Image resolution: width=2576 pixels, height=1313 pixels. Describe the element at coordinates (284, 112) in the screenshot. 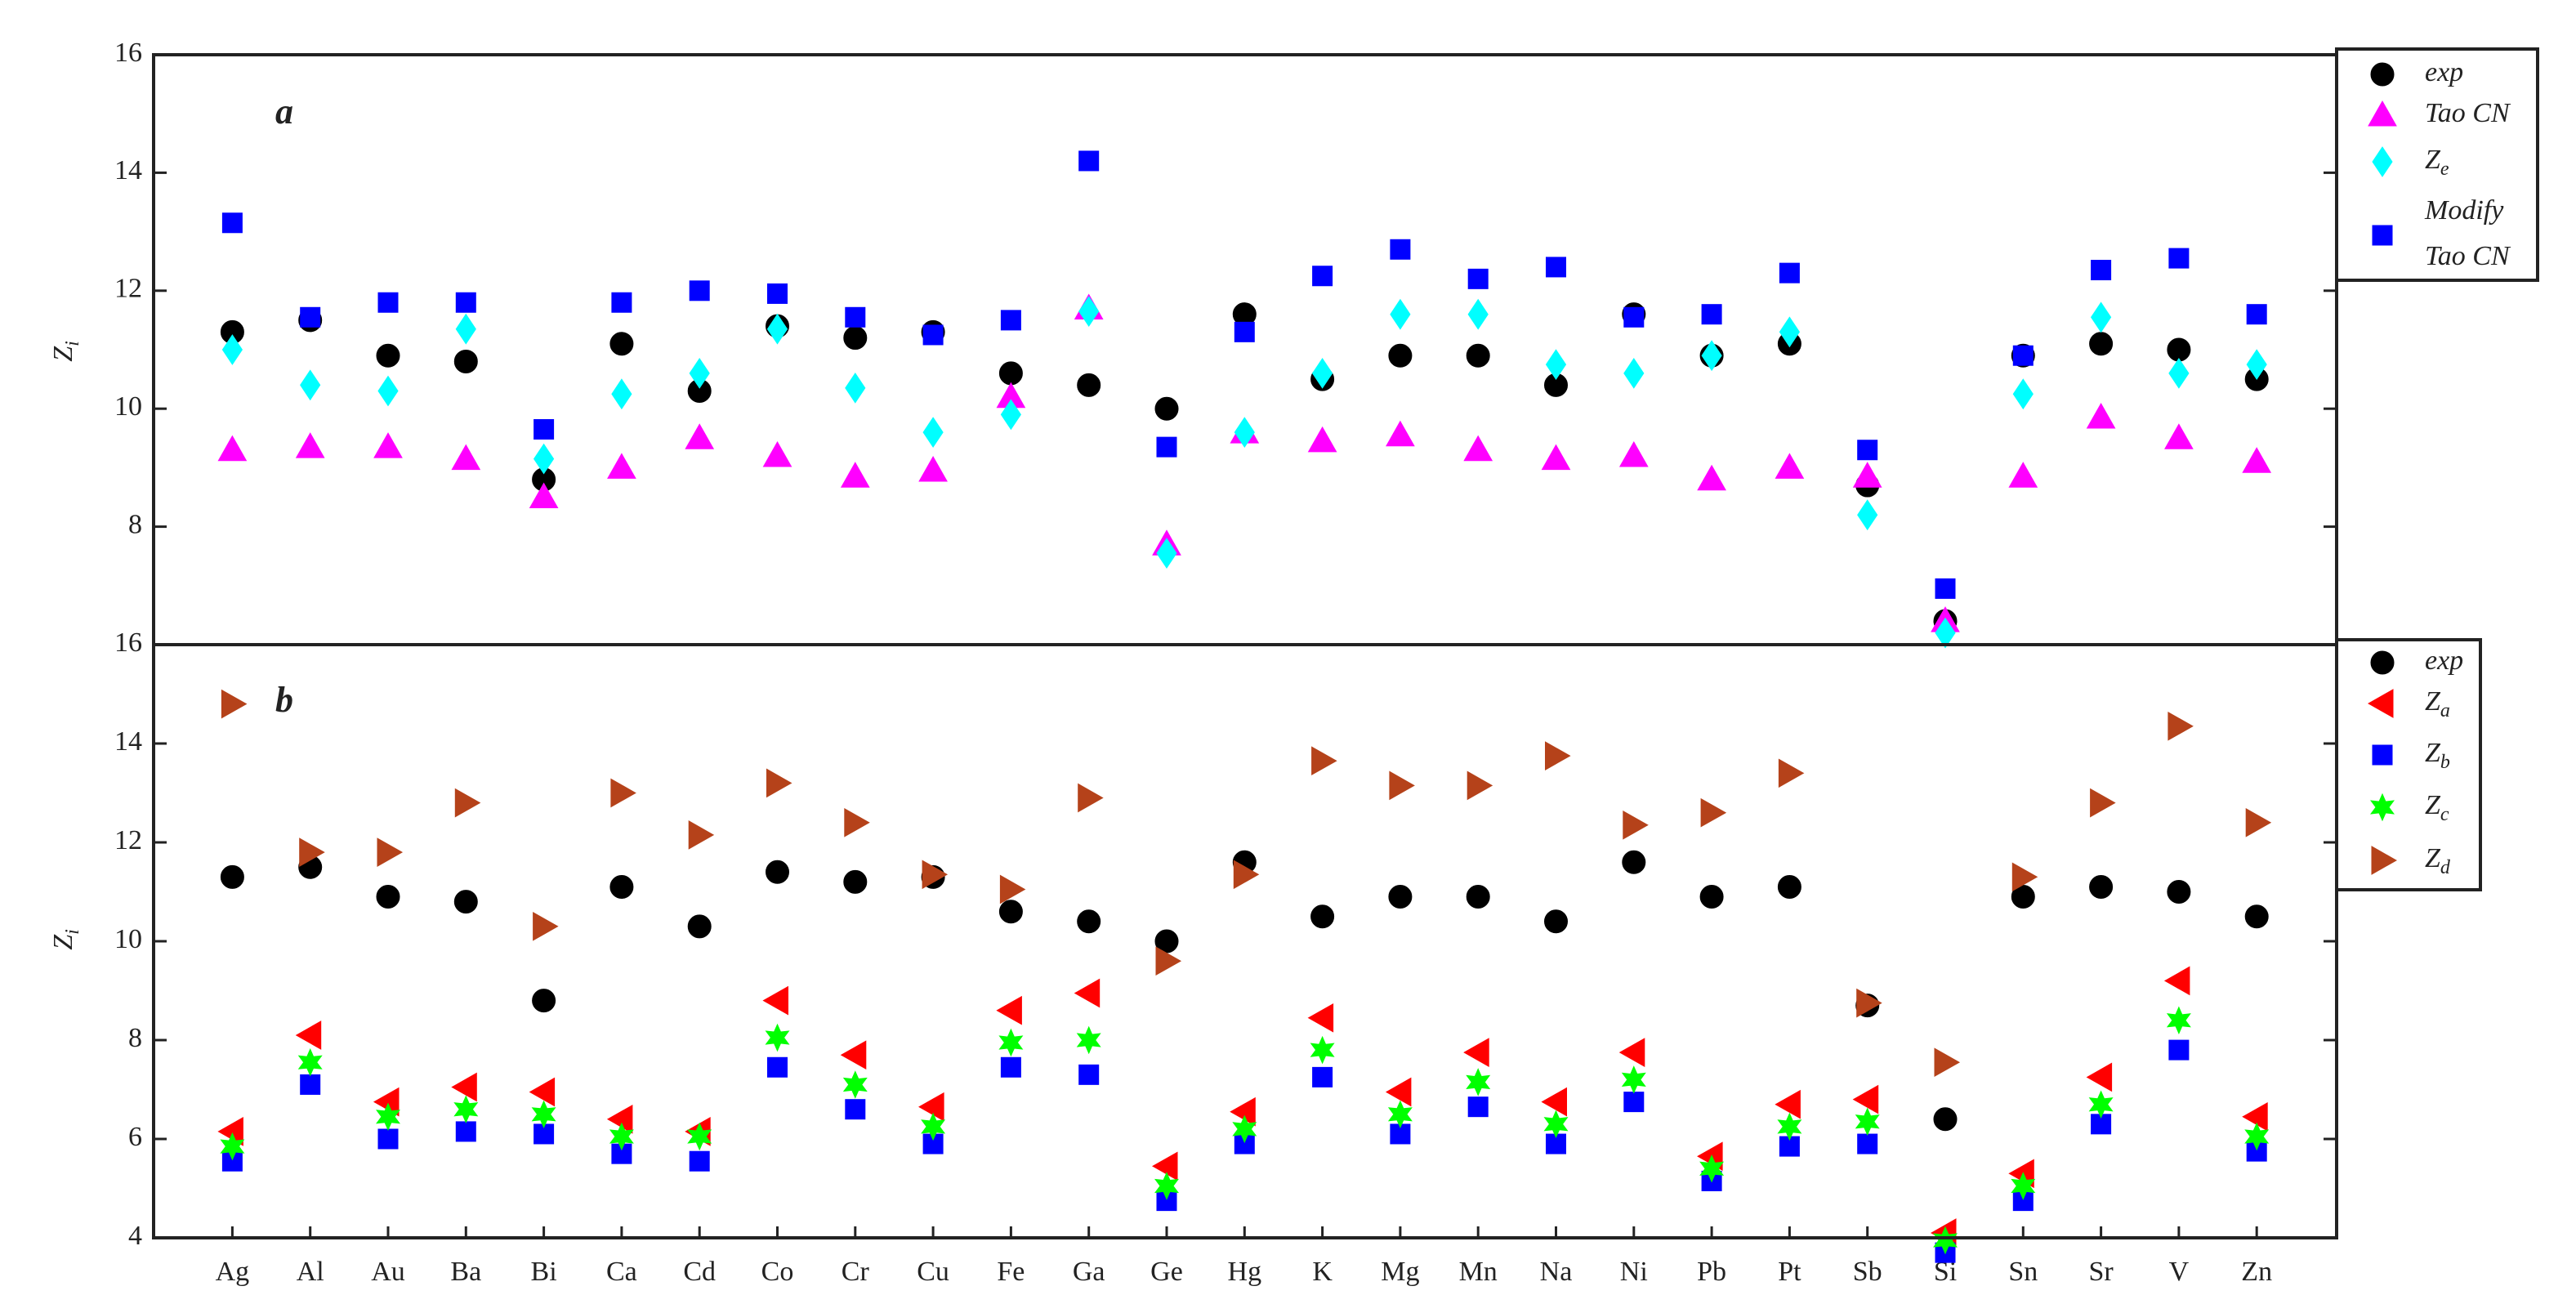

I see `panel-label: a` at that location.